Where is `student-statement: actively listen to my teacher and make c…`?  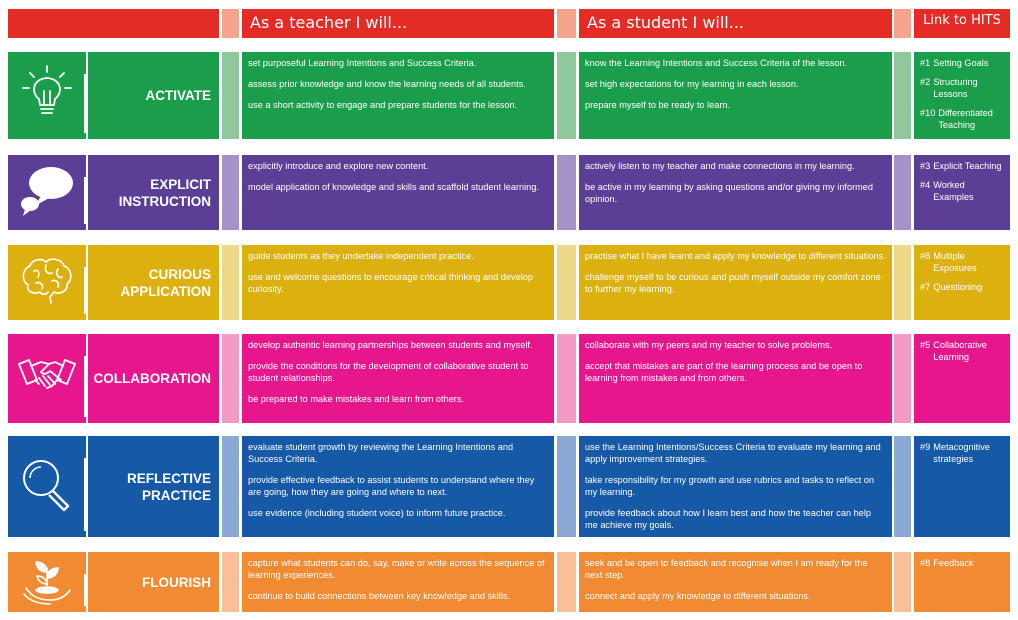 student-statement: actively listen to my teacher and make c… is located at coordinates (720, 166).